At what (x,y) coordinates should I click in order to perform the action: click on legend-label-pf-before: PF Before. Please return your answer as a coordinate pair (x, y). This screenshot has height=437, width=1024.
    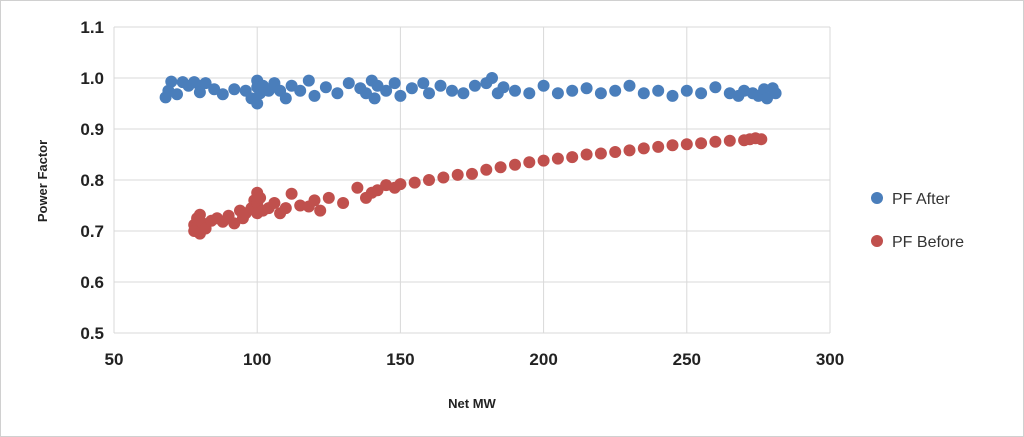
    Looking at the image, I should click on (928, 242).